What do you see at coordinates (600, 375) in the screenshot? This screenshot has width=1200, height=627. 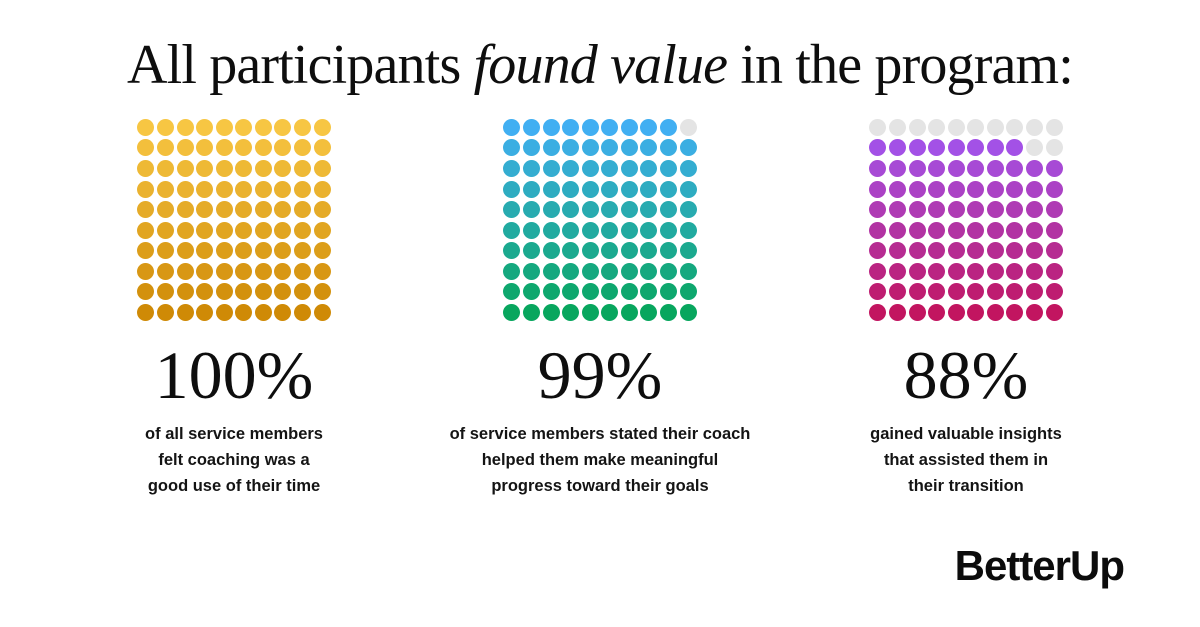 I see `percent-value: 99%` at bounding box center [600, 375].